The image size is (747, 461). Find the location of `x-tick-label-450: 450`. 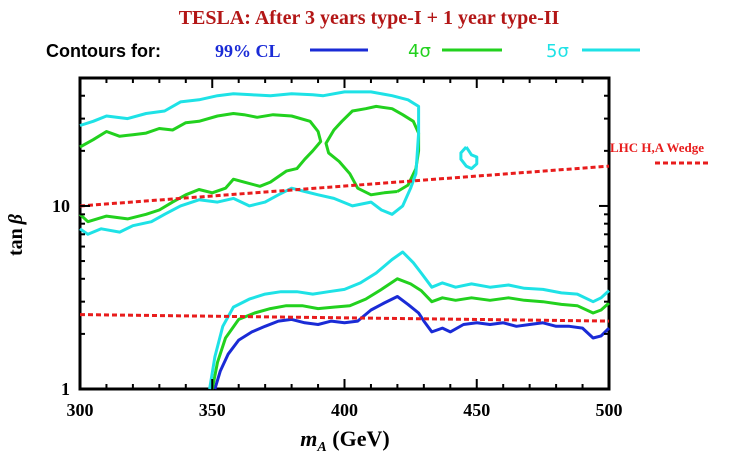

x-tick-label-450: 450 is located at coordinates (476, 410).